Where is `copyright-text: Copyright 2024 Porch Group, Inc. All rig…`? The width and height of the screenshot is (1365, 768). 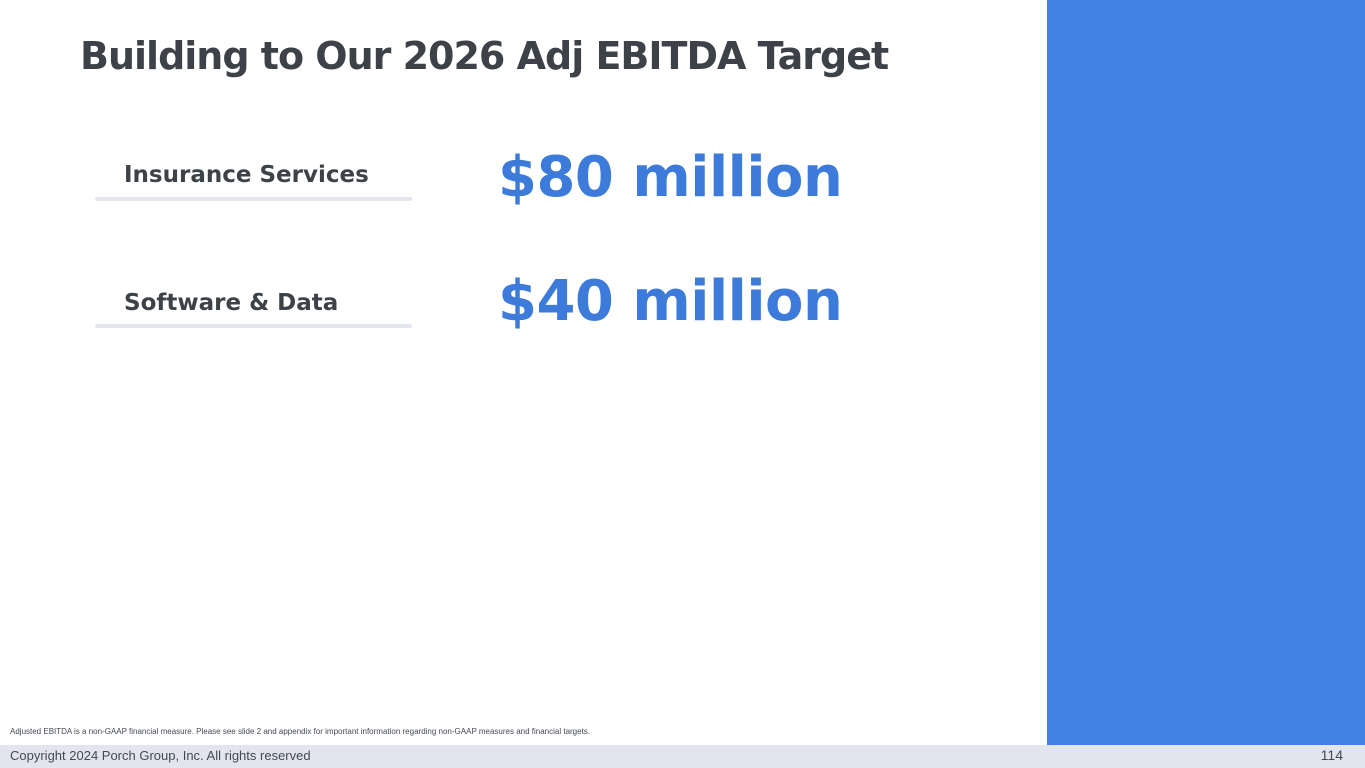
copyright-text: Copyright 2024 Porch Group, Inc. All rig… is located at coordinates (160, 755).